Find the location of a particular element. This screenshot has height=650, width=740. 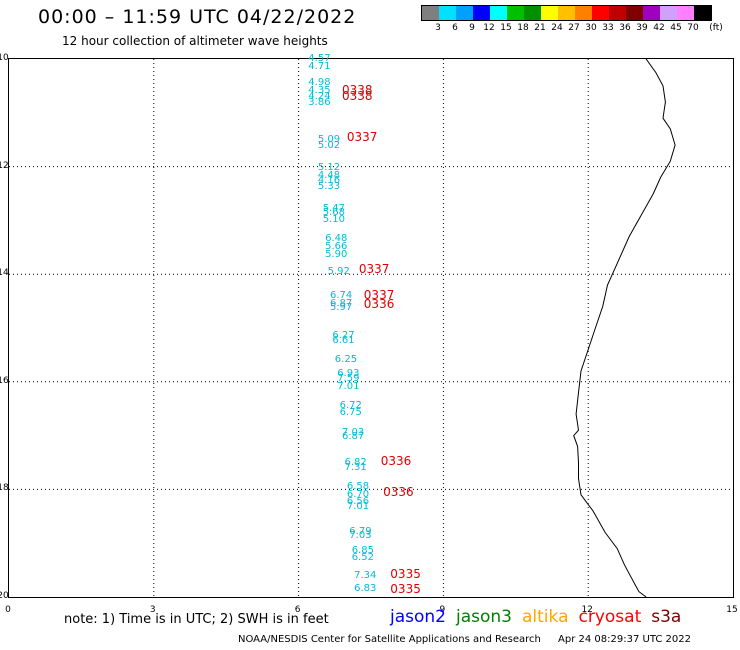

satellite-jason3: jason3 is located at coordinates (484, 617).